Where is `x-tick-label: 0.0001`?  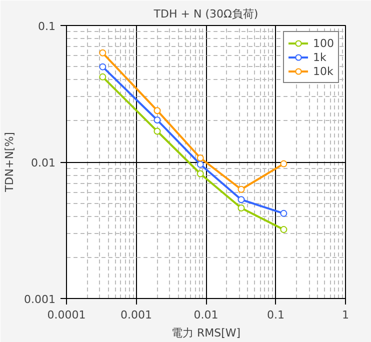
x-tick-label: 0.0001 is located at coordinates (66, 315).